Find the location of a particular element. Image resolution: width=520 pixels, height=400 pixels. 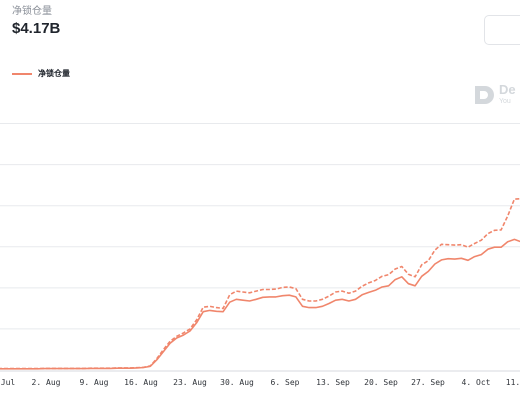

x-tick-label: 2. Aug is located at coordinates (46, 382).